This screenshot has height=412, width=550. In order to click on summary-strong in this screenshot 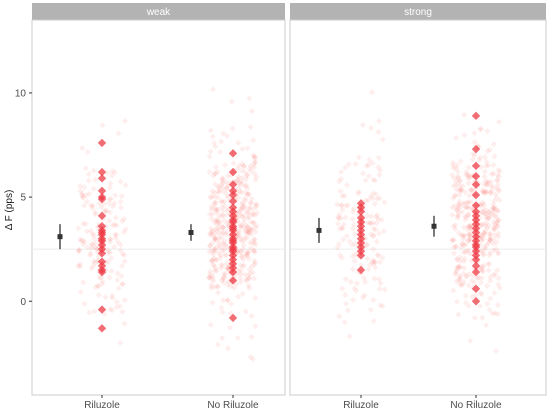, I will do `click(376, 229)`.